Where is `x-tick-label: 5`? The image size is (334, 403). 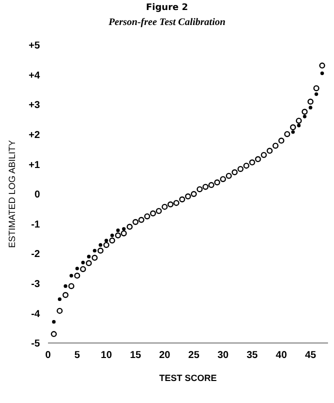
x-tick-label: 5 is located at coordinates (77, 356).